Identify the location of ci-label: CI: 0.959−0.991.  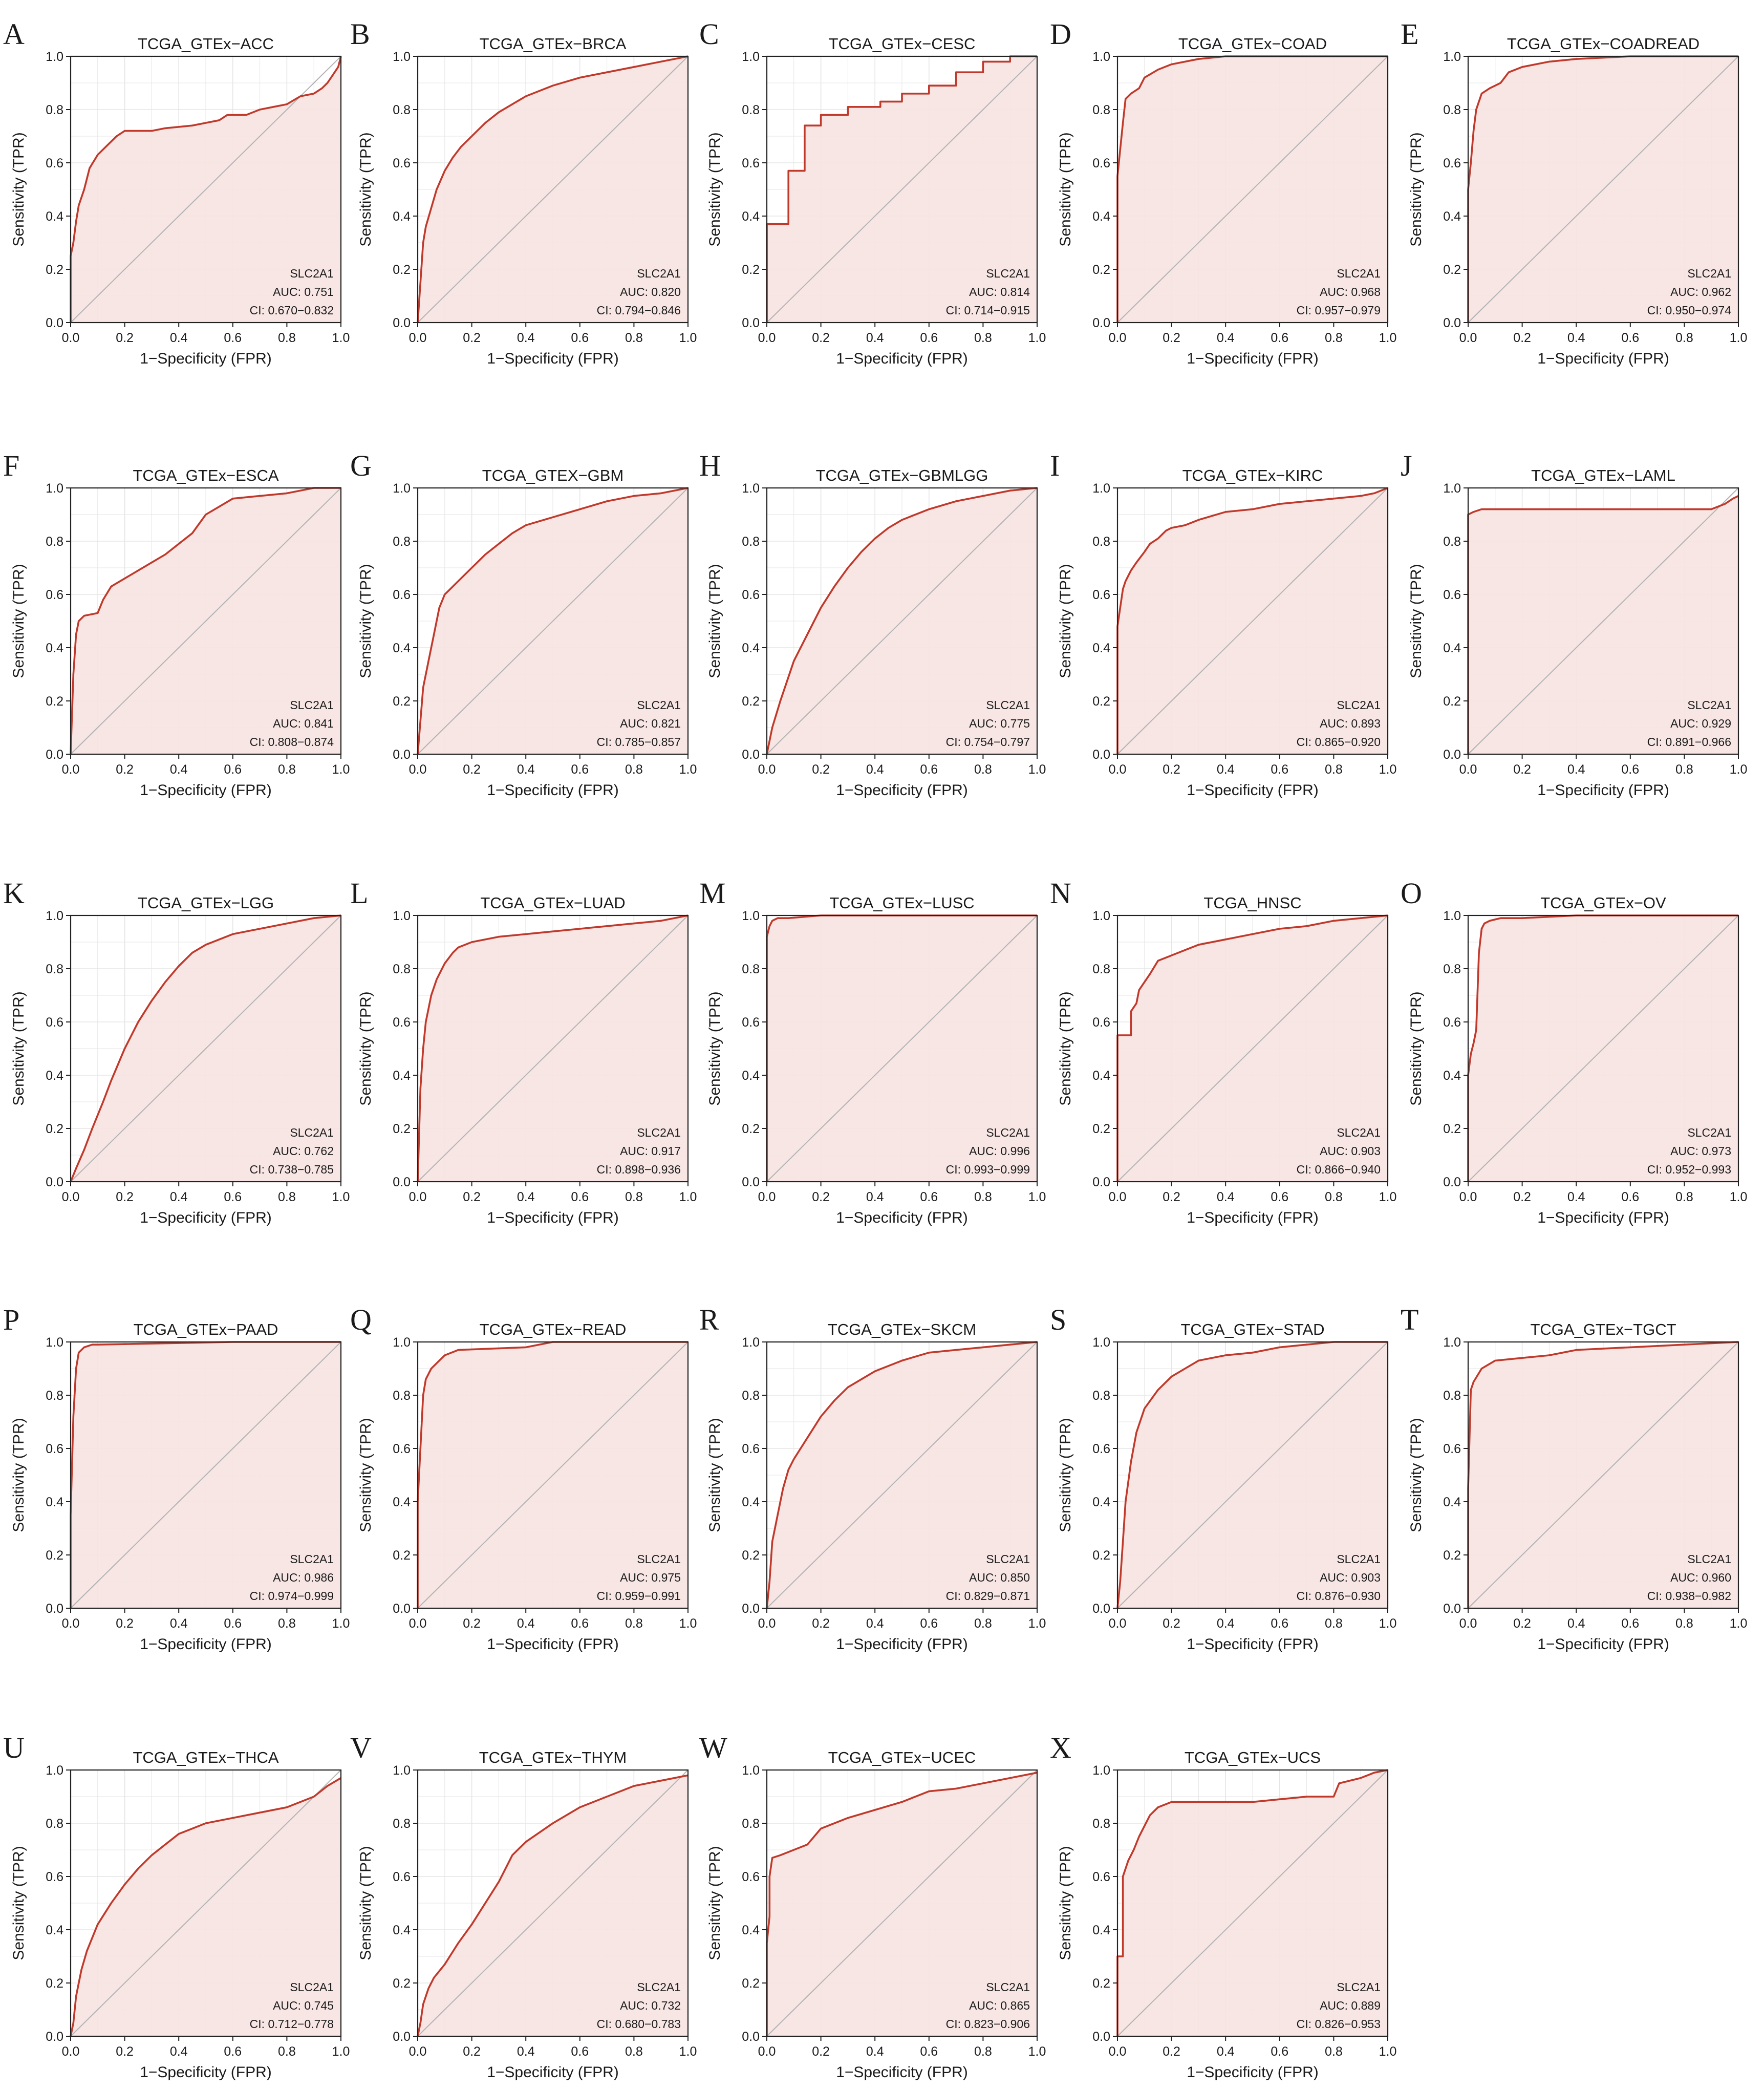
(639, 1596).